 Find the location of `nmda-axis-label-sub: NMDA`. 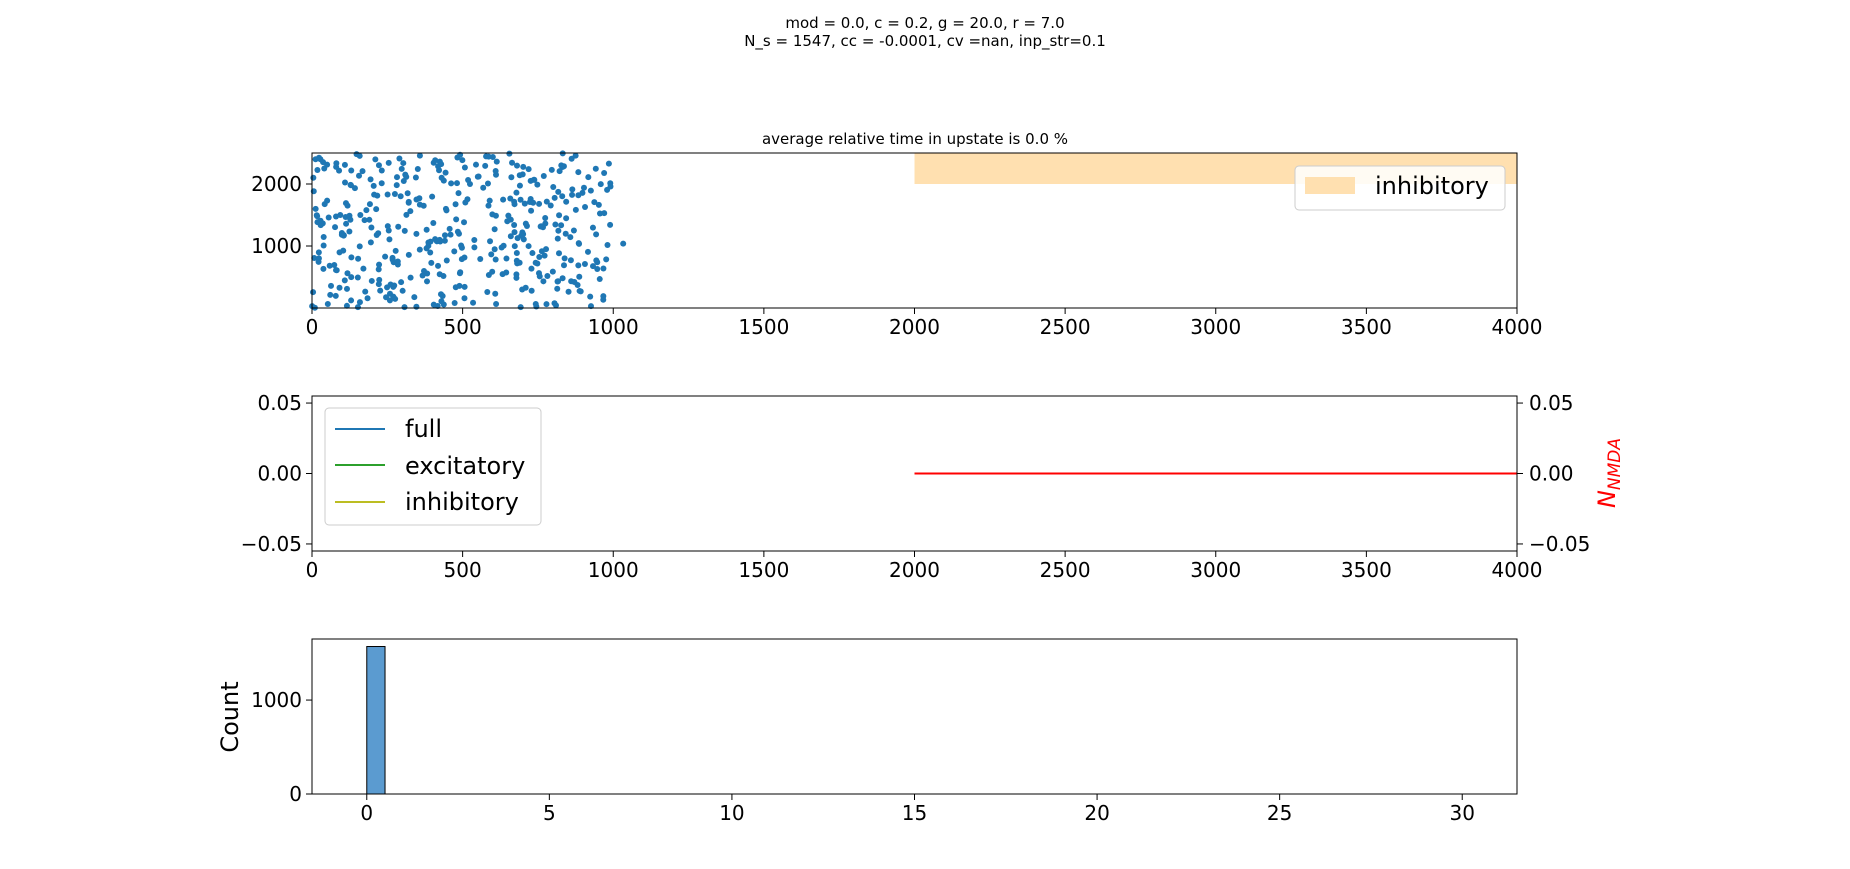

nmda-axis-label-sub: NMDA is located at coordinates (1615, 464).